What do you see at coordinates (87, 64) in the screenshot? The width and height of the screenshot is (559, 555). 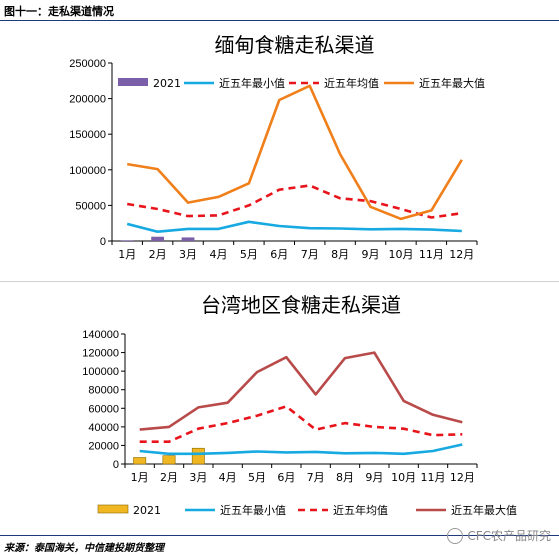 I see `y-tick-label: 250000` at bounding box center [87, 64].